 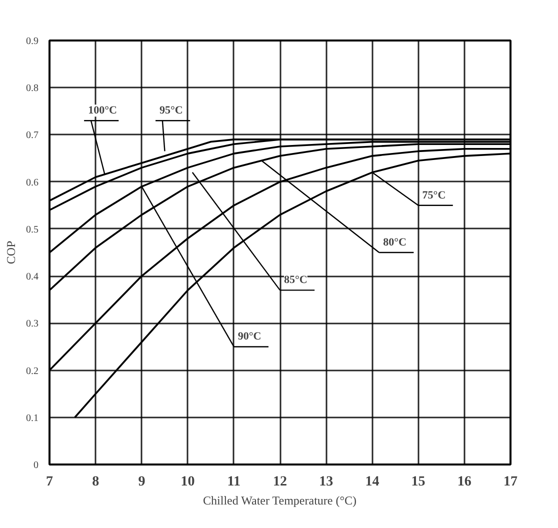 I want to click on y-tick-label: 0.3, so click(x=32, y=324).